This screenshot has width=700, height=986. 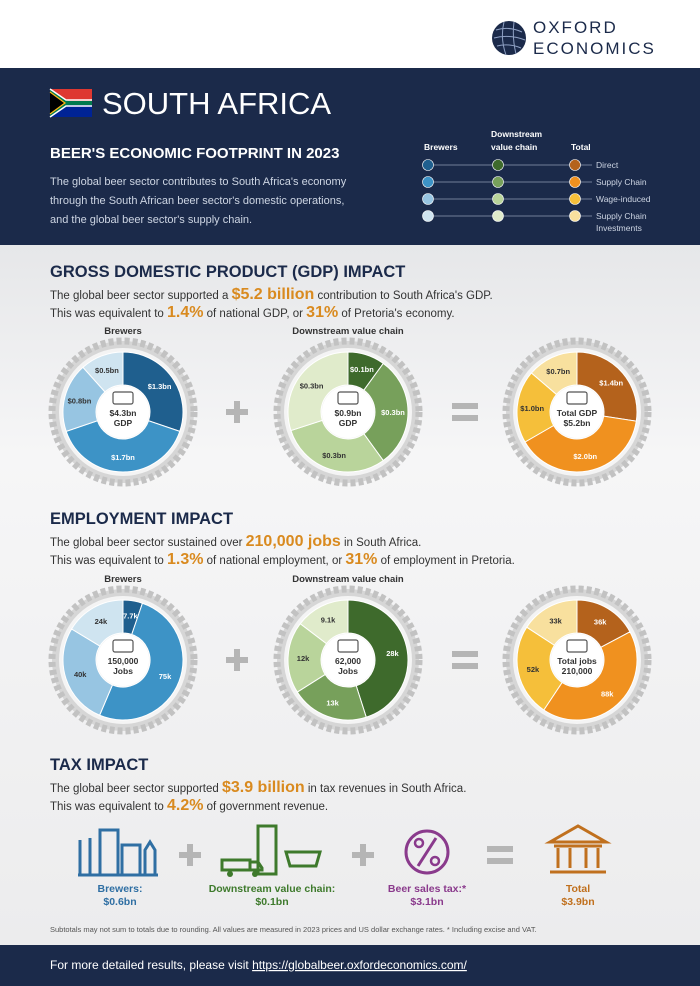 What do you see at coordinates (619, 228) in the screenshot?
I see `legend-row: Investments` at bounding box center [619, 228].